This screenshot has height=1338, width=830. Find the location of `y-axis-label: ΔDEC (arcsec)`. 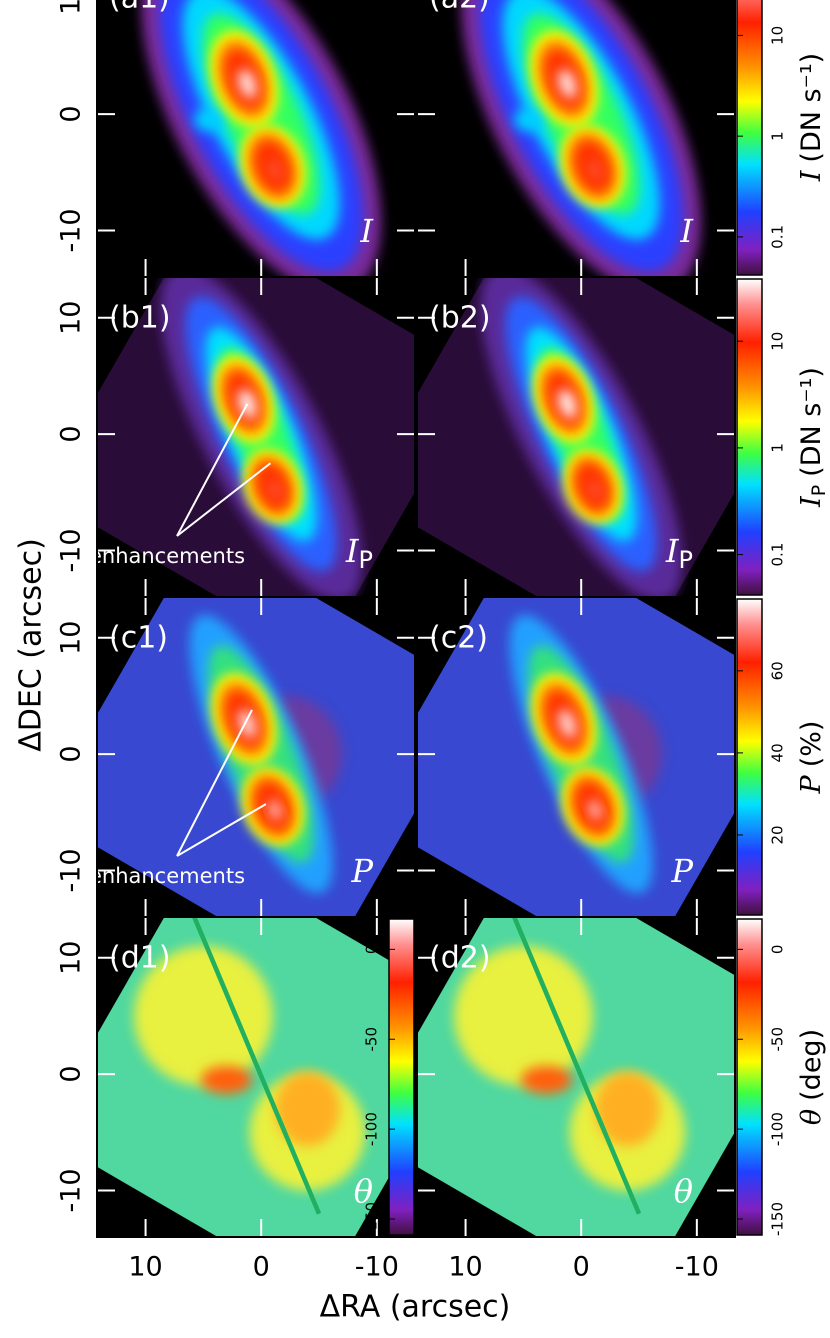

y-axis-label: ΔDEC (arcsec) is located at coordinates (31, 645).